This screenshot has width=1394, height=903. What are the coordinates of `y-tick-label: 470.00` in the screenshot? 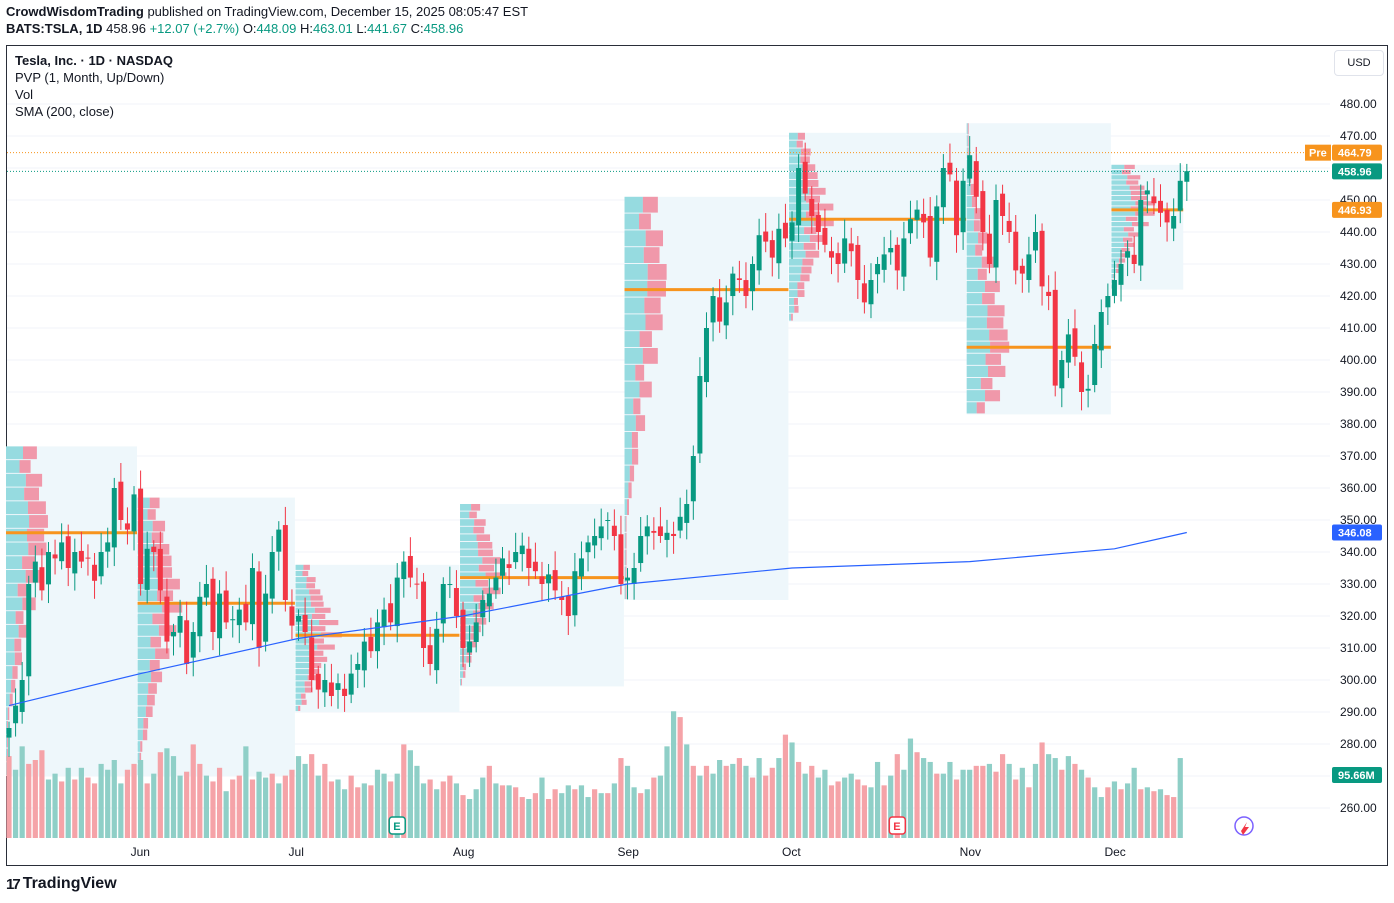 It's located at (1358, 136).